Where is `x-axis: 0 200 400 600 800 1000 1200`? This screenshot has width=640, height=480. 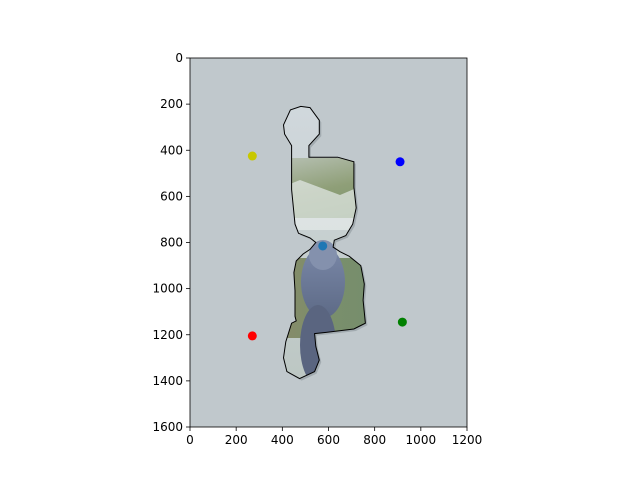 x-axis: 0 200 400 600 800 1000 1200 is located at coordinates (334, 437).